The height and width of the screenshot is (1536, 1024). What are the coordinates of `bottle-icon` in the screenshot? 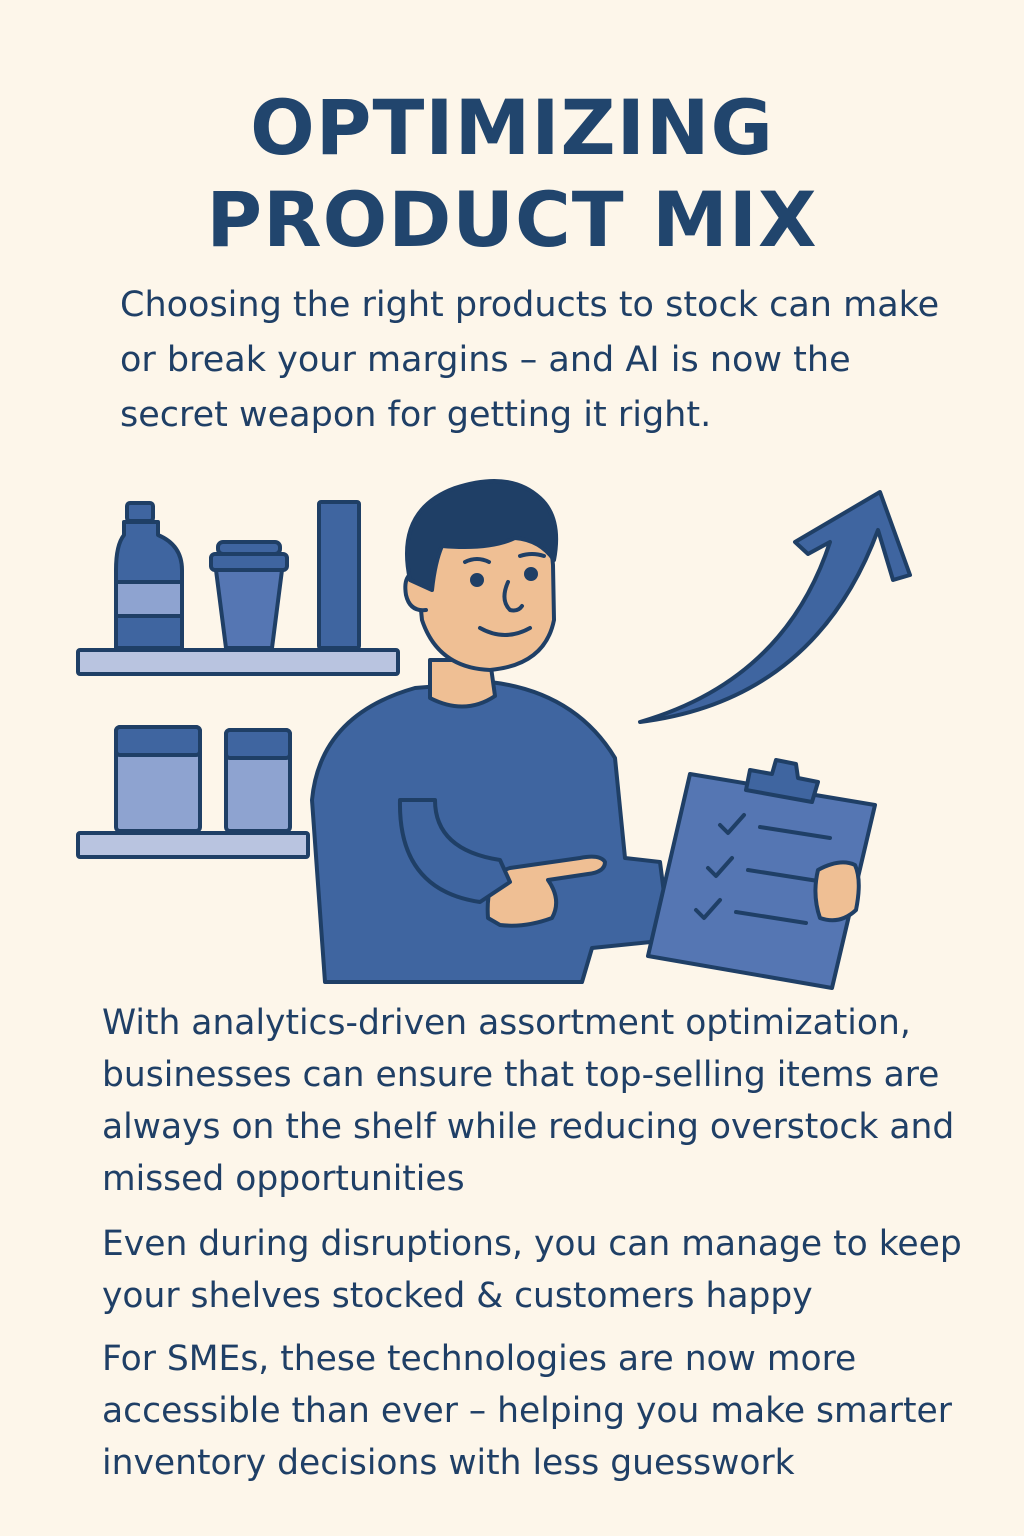 It's located at (149, 575).